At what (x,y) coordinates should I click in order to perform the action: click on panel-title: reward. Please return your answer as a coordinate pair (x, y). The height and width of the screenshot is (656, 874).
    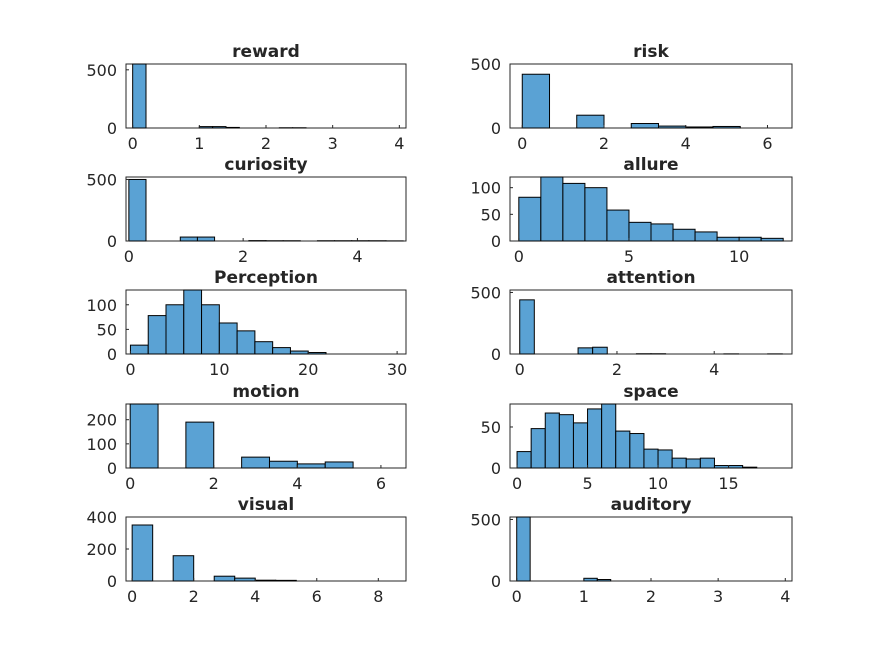
    Looking at the image, I should click on (266, 52).